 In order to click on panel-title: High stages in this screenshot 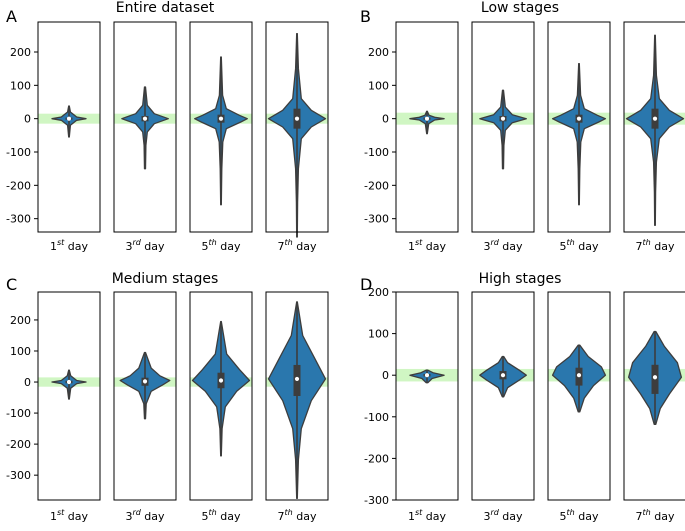, I will do `click(520, 279)`.